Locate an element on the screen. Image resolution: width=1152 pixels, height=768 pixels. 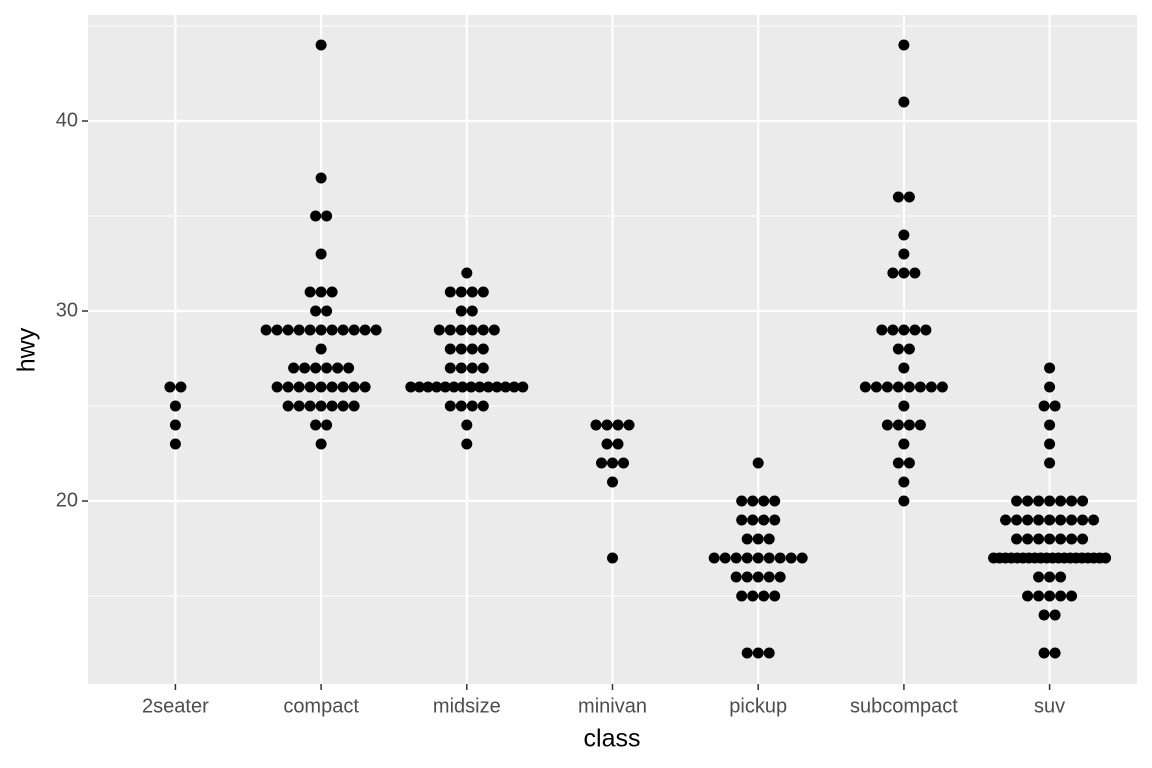
y-tick-label: 30 is located at coordinates (67, 310).